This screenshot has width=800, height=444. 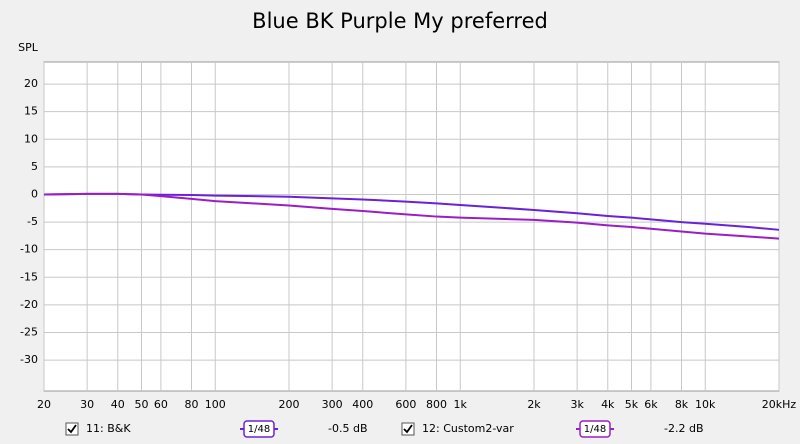 What do you see at coordinates (684, 428) in the screenshot?
I see `legend-offset: -2.2 dB` at bounding box center [684, 428].